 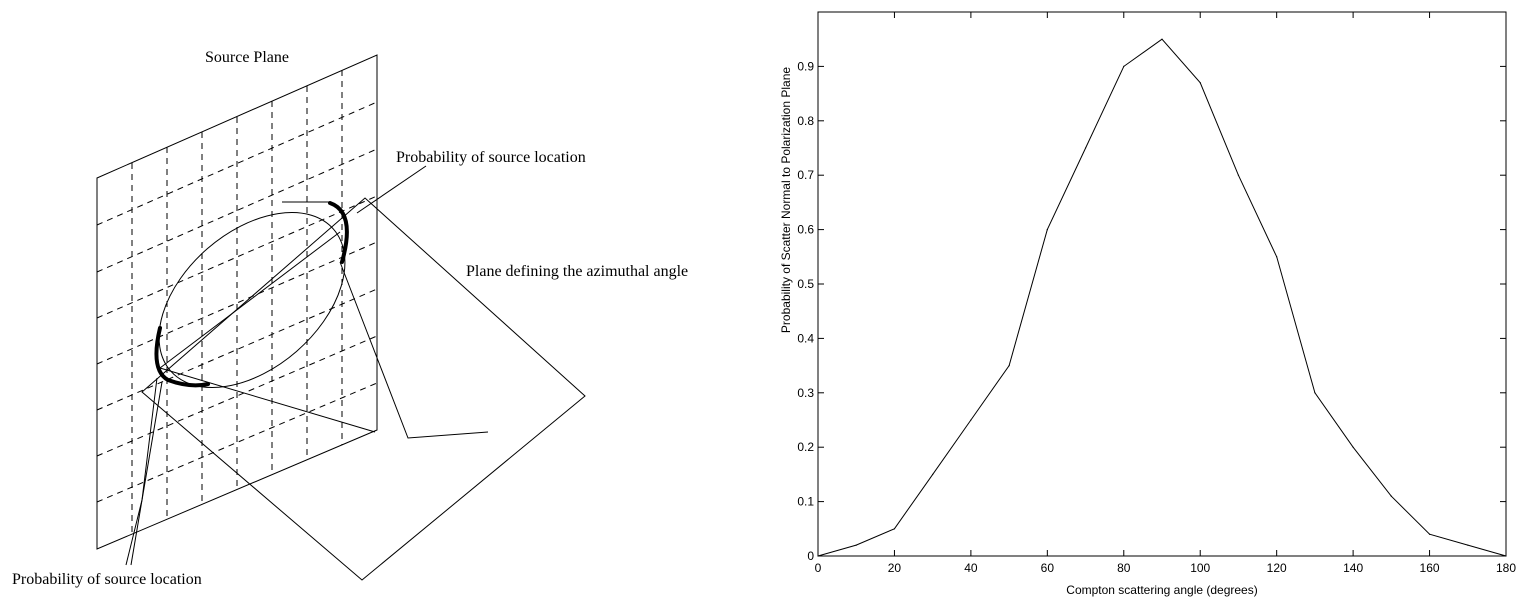 What do you see at coordinates (1506, 568) in the screenshot?
I see `x-tick-label: 180` at bounding box center [1506, 568].